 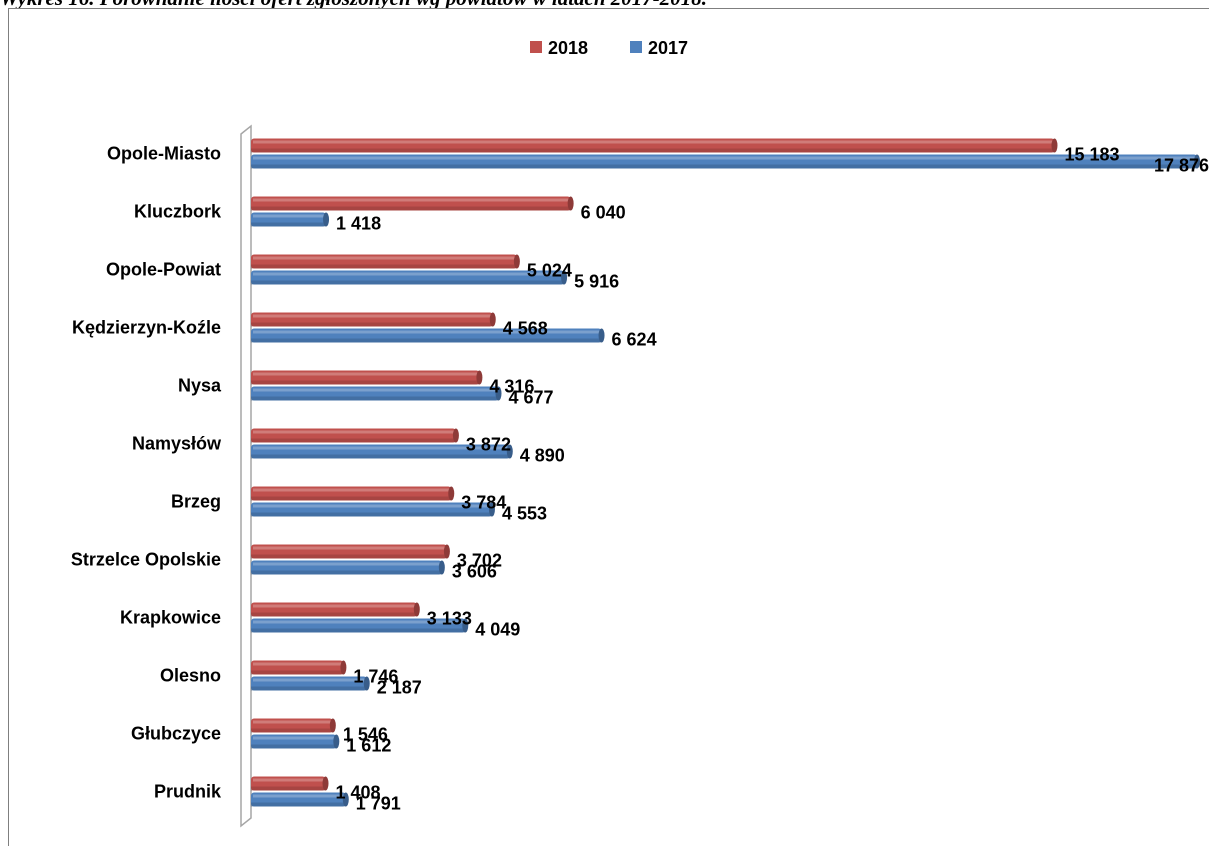 What do you see at coordinates (488, 445) in the screenshot?
I see `value-label-2018: 3 872` at bounding box center [488, 445].